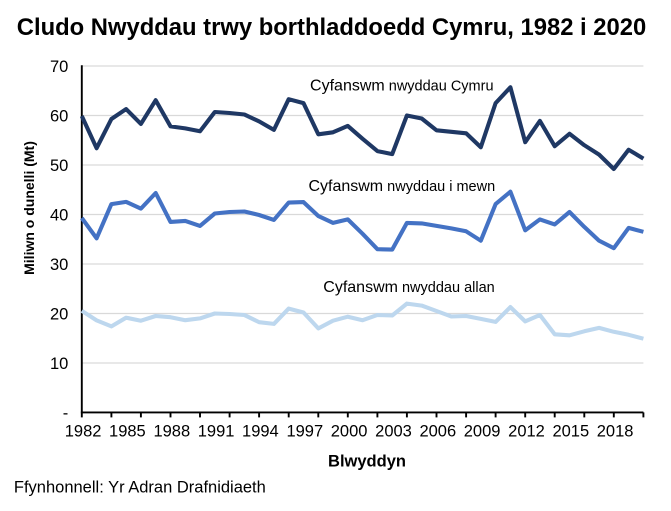 Image resolution: width=671 pixels, height=511 pixels. What do you see at coordinates (59, 166) in the screenshot?
I see `svg-text: 50` at bounding box center [59, 166].